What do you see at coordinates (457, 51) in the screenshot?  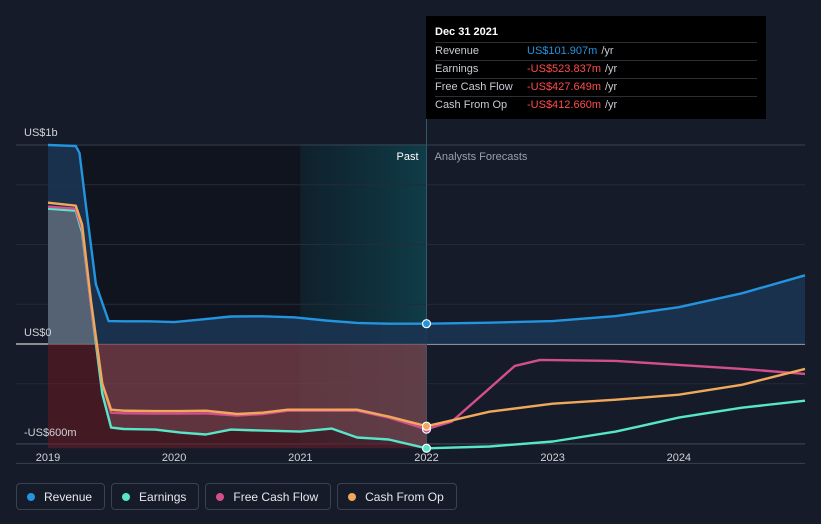 I see `tooltip-label: Revenue` at bounding box center [457, 51].